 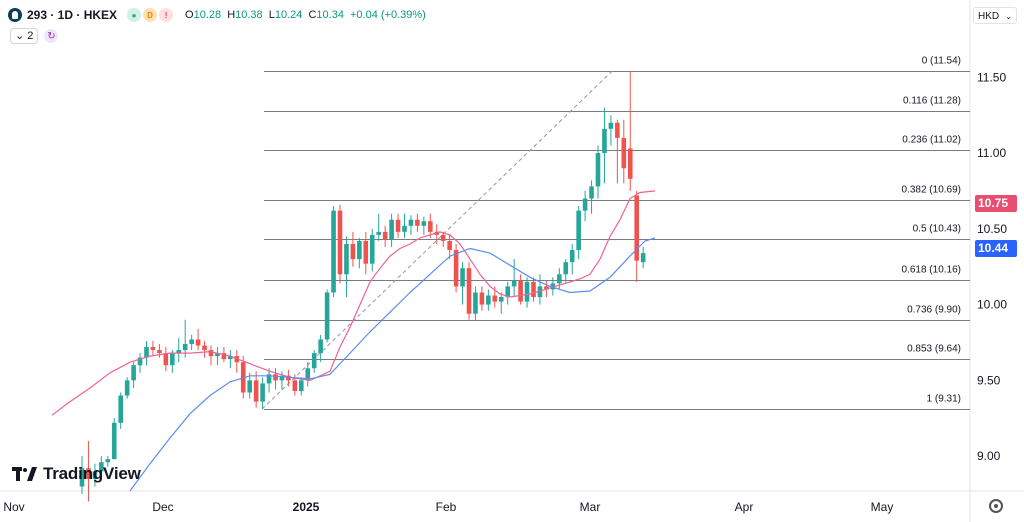 I want to click on tradingview-logo: TradingView, so click(x=76, y=474).